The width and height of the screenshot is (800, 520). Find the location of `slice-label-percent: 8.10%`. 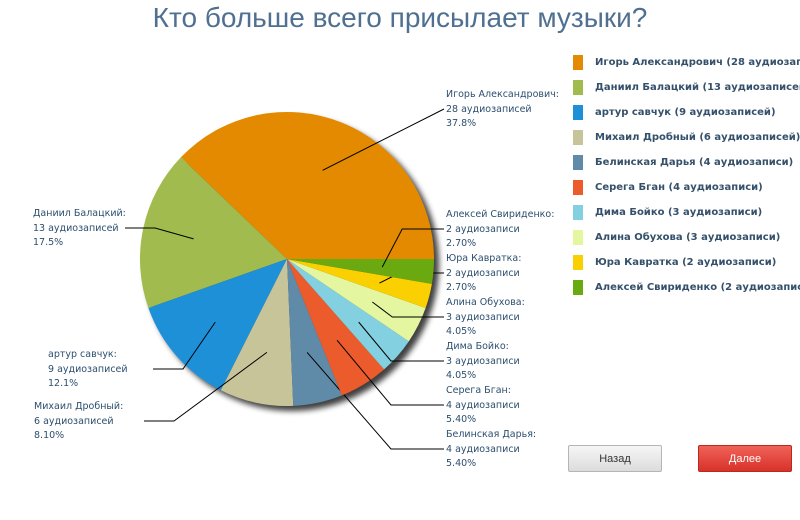

slice-label-percent: 8.10% is located at coordinates (49, 435).